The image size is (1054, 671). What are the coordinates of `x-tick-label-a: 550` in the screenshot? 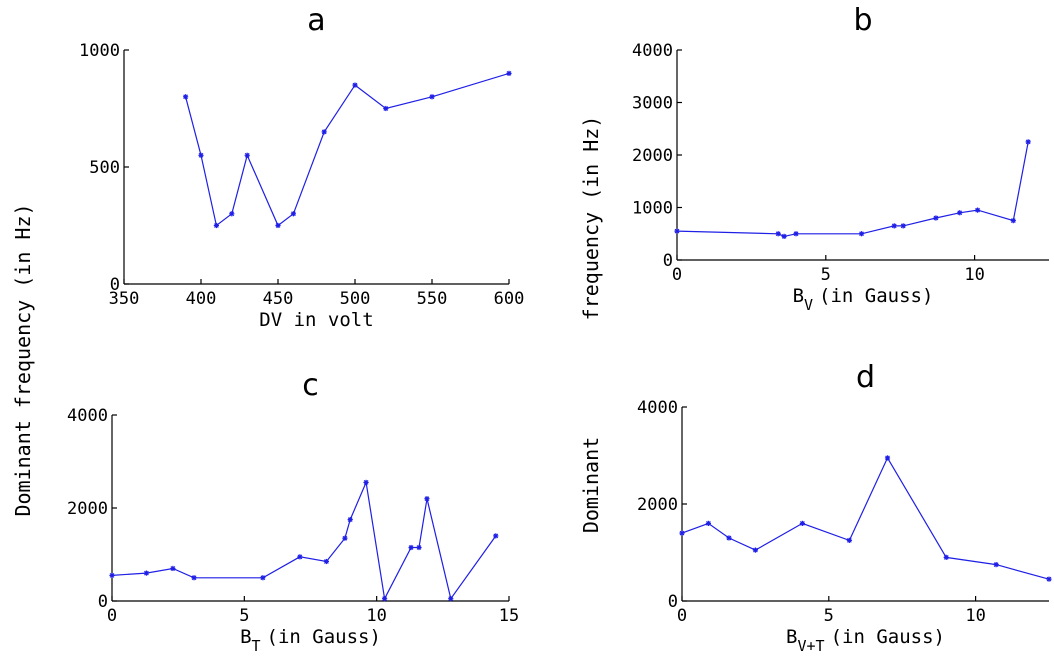 It's located at (432, 299).